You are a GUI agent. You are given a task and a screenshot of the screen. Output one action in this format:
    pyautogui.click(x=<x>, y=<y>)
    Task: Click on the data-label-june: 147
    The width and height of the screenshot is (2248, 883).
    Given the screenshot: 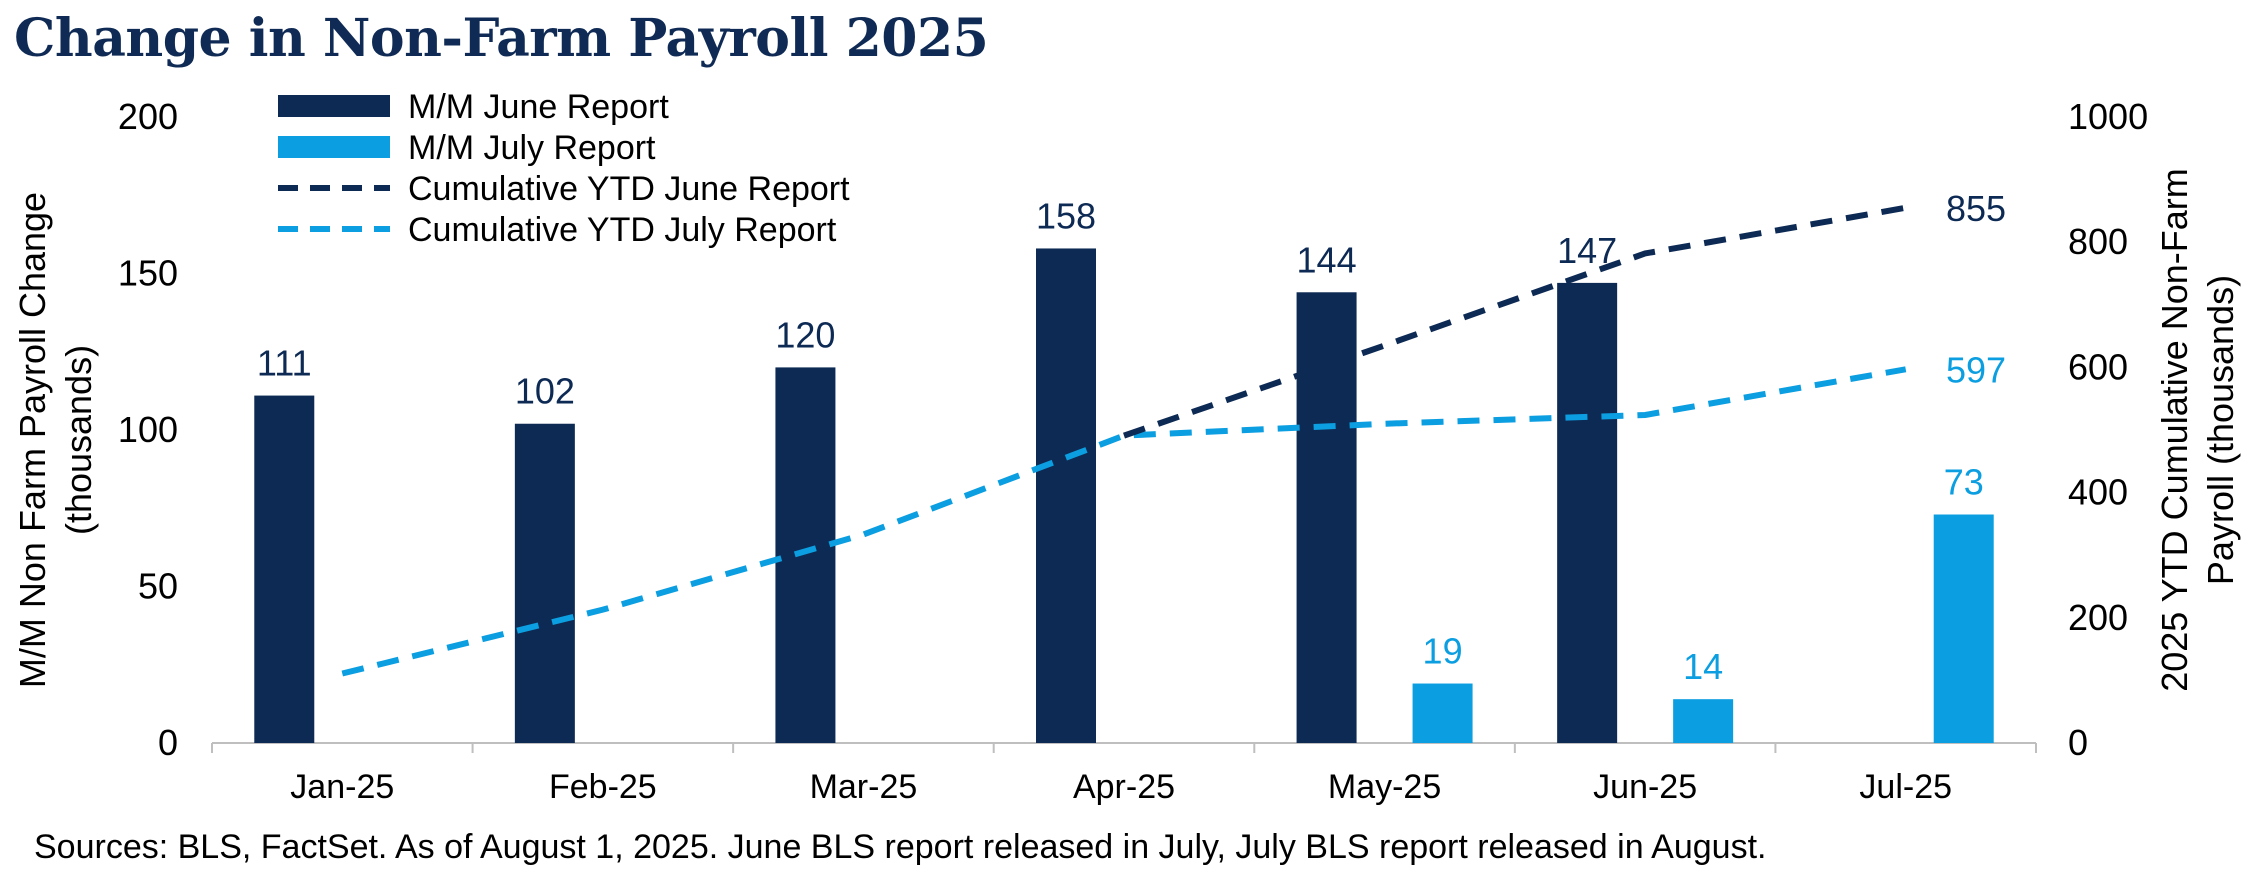 What is the action you would take?
    pyautogui.click(x=1587, y=250)
    